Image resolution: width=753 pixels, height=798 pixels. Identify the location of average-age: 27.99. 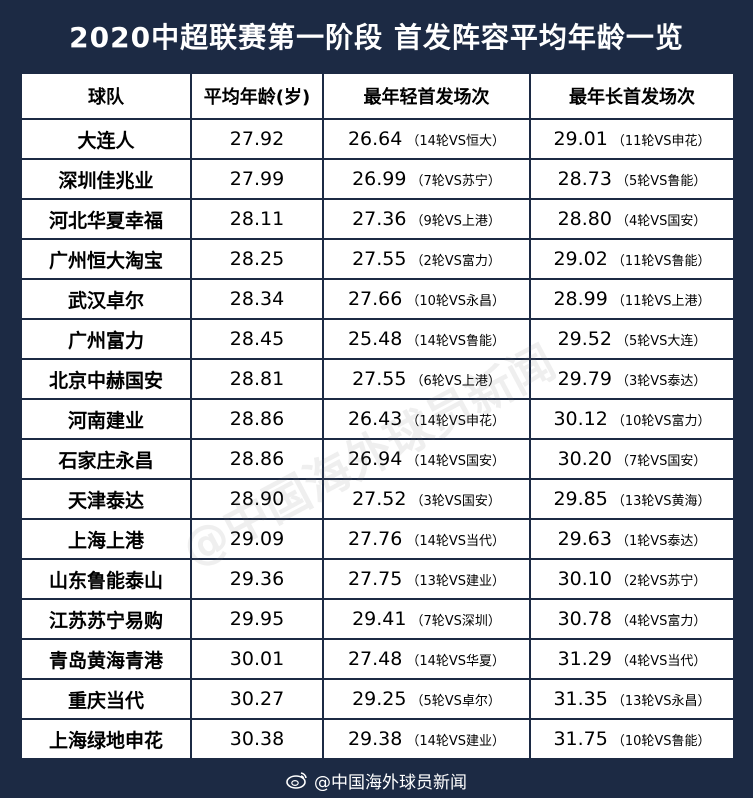
(257, 179).